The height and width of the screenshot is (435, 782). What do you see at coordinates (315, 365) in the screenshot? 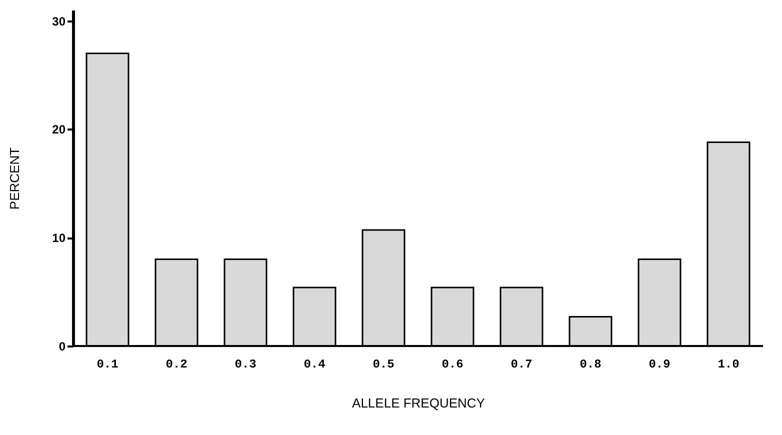
I see `x-tick-label: 0.4` at bounding box center [315, 365].